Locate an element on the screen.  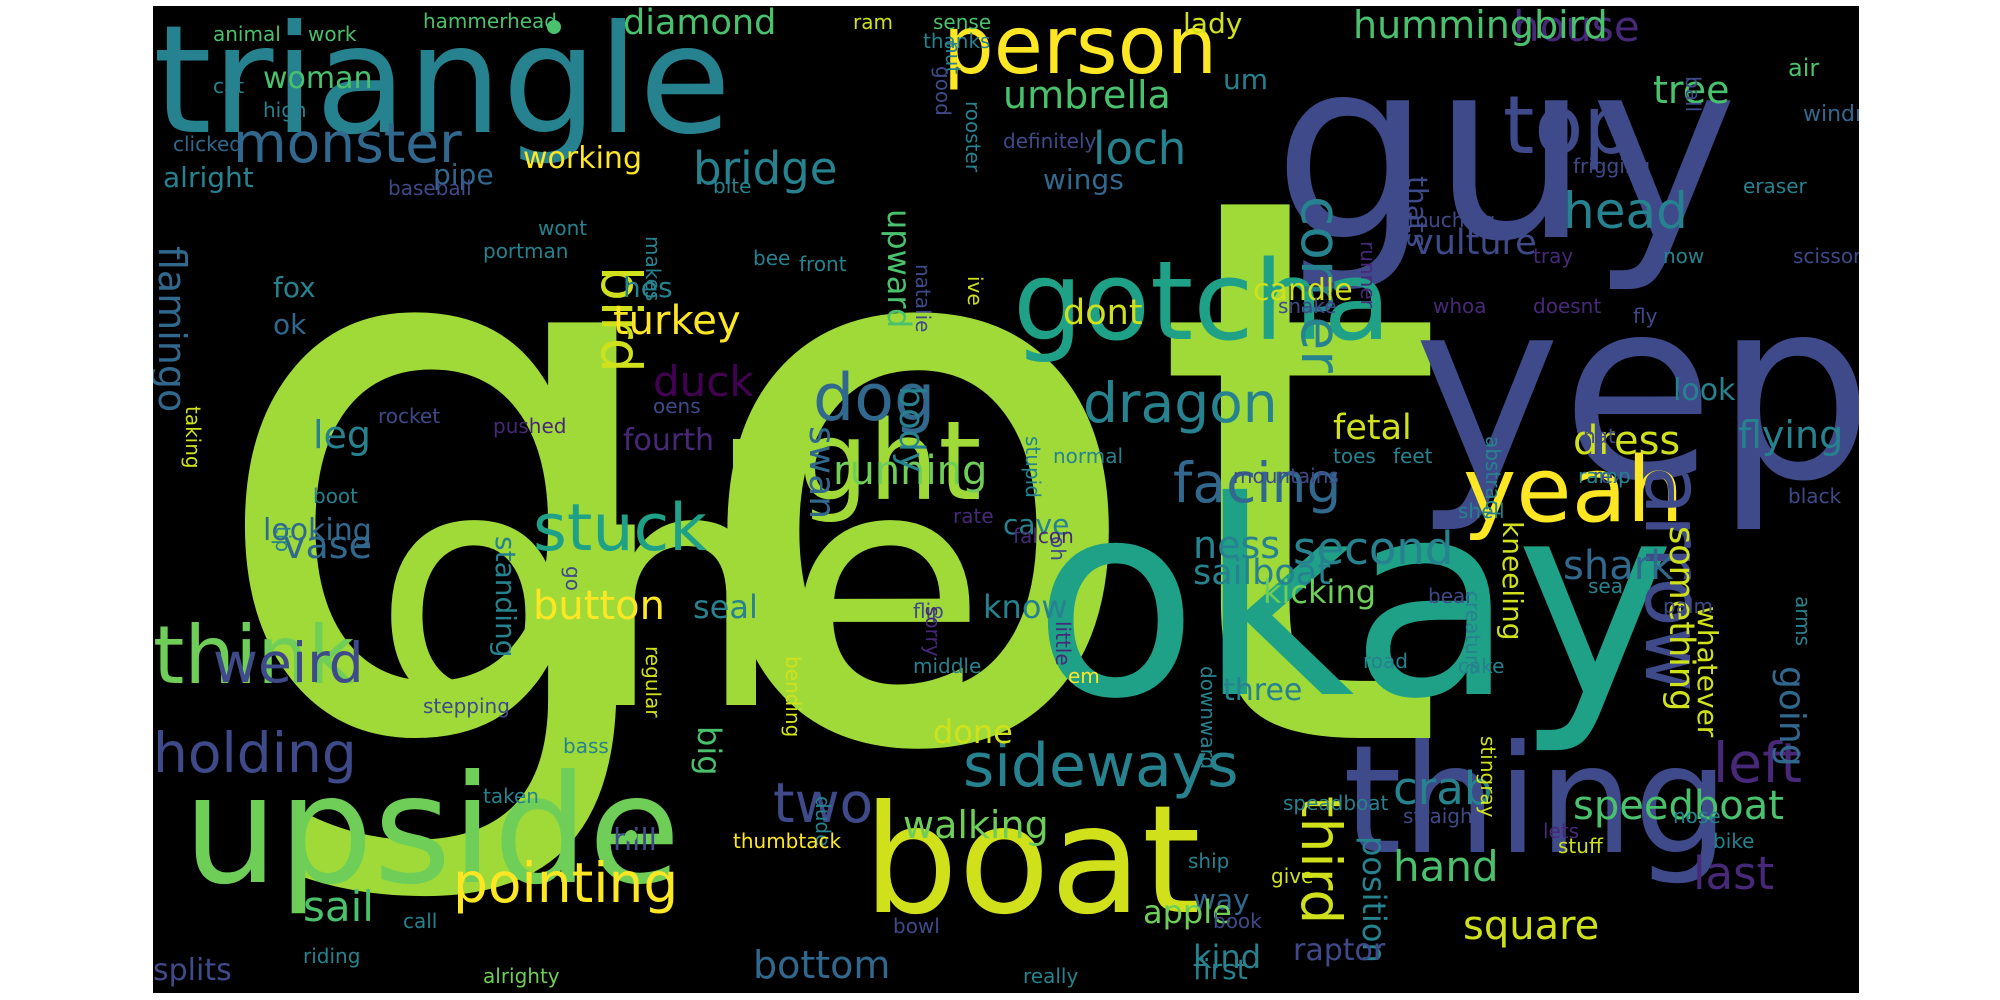
word-lady: lady is located at coordinates (1213, 23).